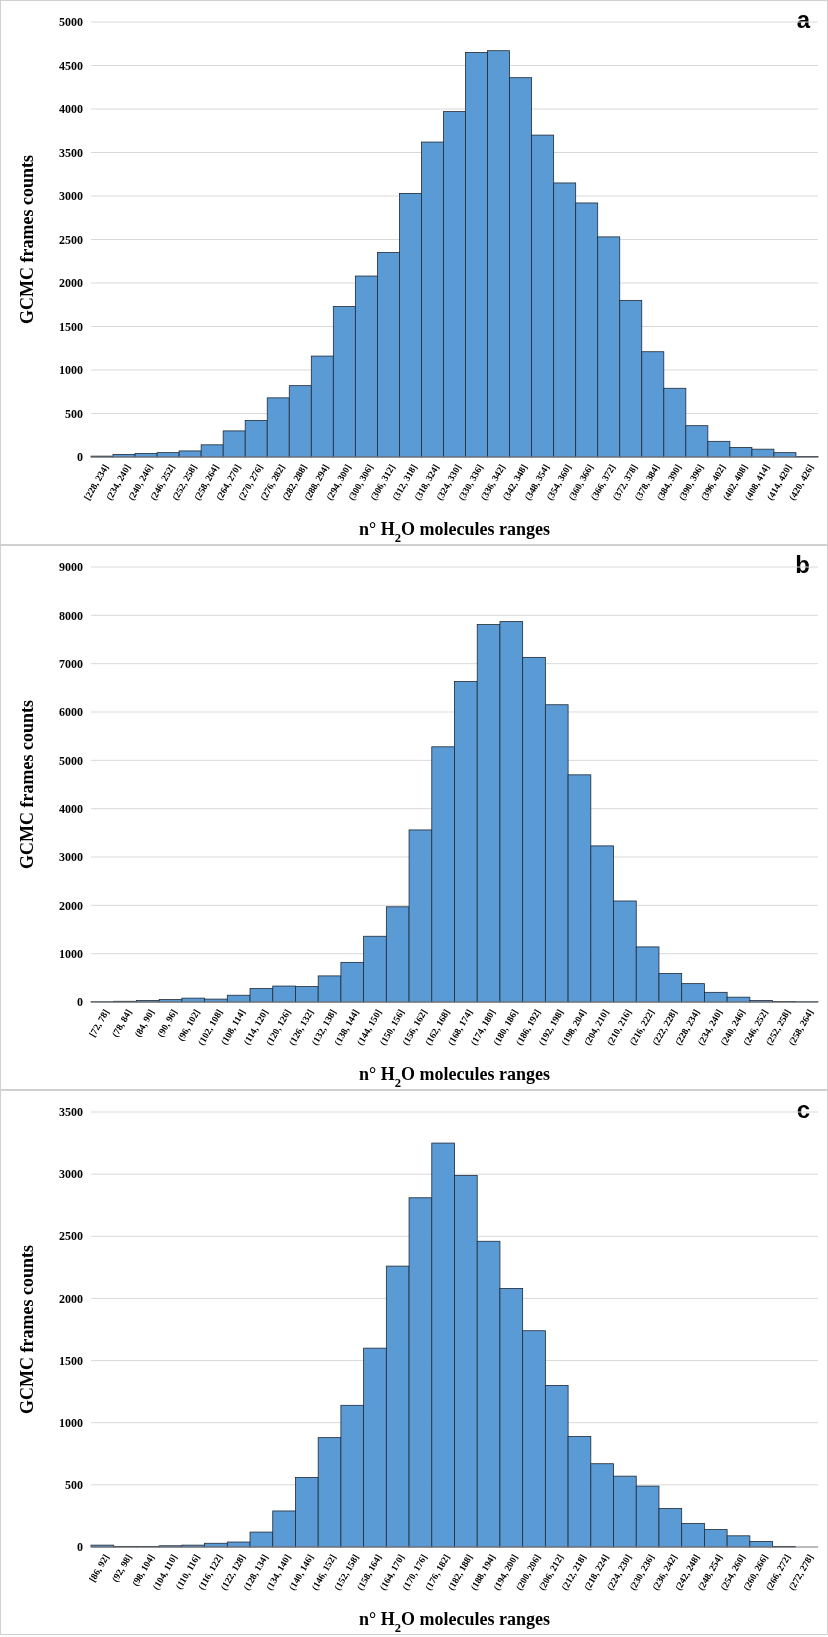 The width and height of the screenshot is (828, 1637). Describe the element at coordinates (71, 65) in the screenshot. I see `y-tick-label: 4500` at that location.